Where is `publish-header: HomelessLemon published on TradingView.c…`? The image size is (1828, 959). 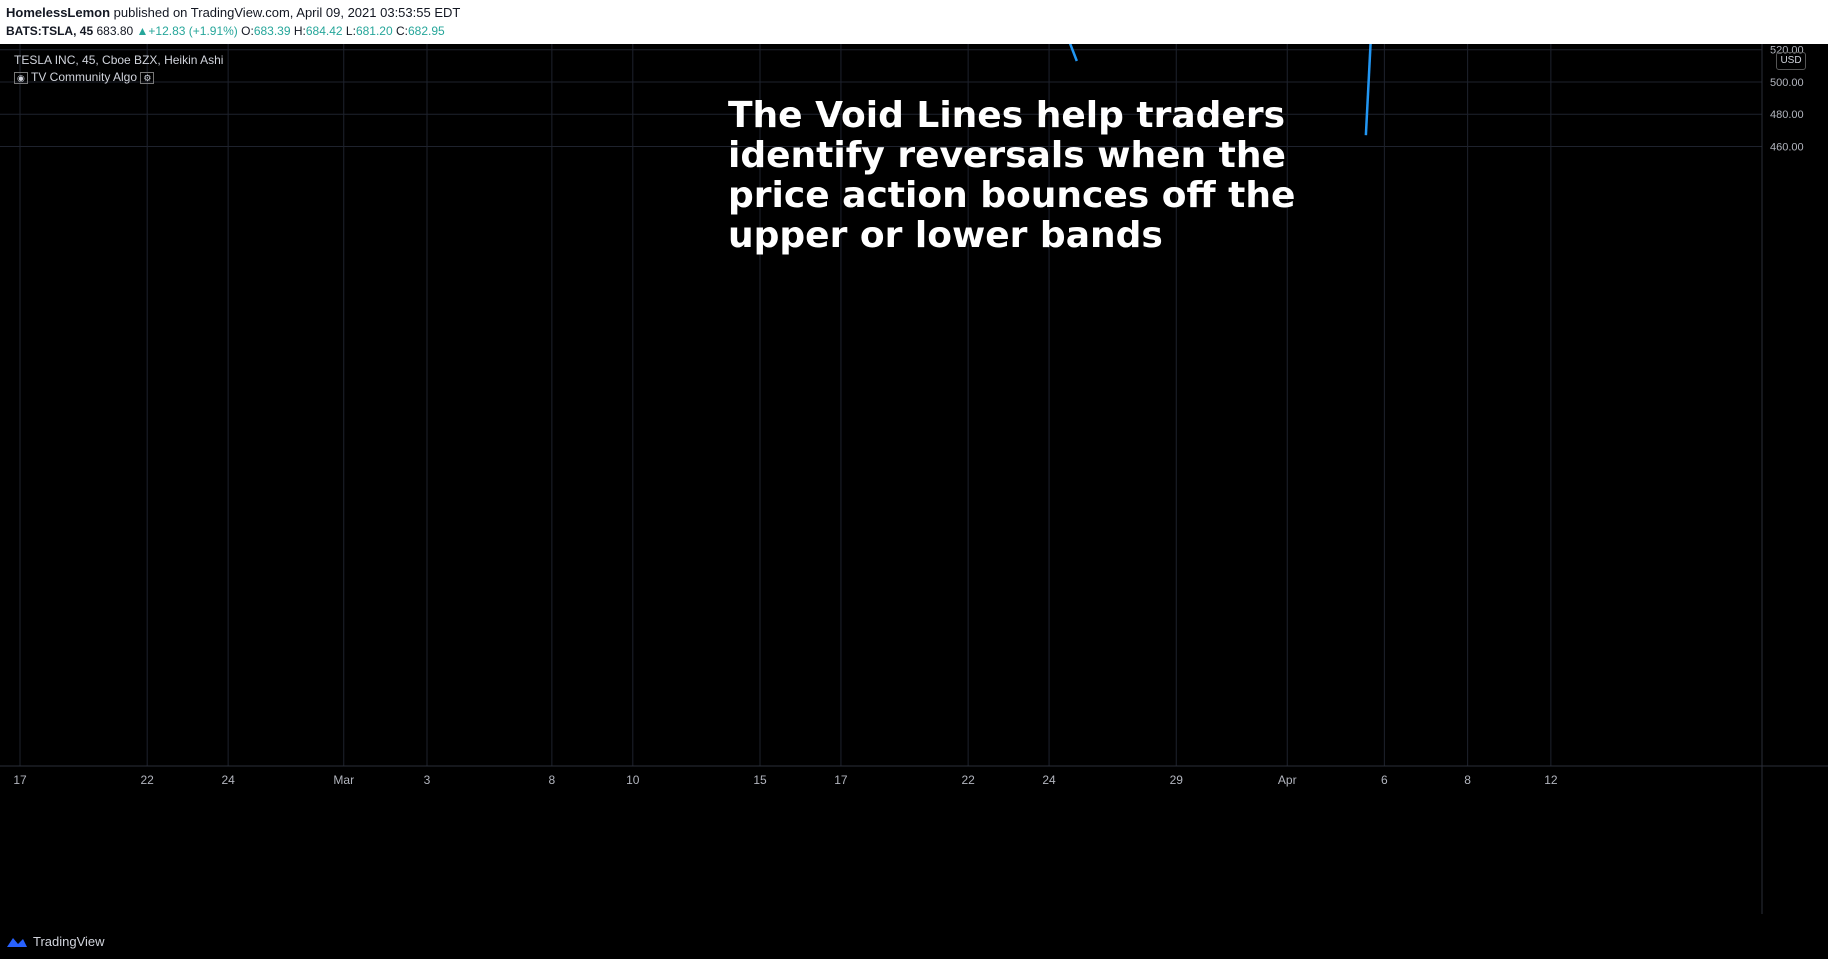 publish-header: HomelessLemon published on TradingView.c… is located at coordinates (914, 22).